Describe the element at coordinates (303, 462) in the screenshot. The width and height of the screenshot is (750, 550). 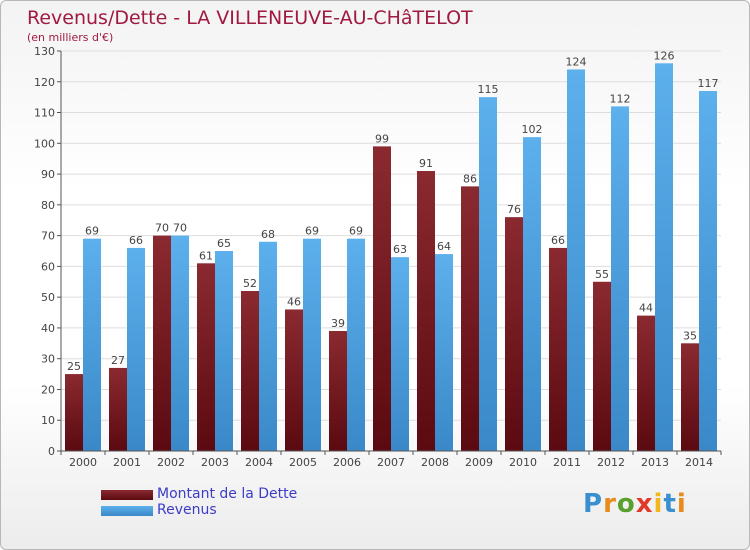
I see `x-tick-label: 2005` at that location.